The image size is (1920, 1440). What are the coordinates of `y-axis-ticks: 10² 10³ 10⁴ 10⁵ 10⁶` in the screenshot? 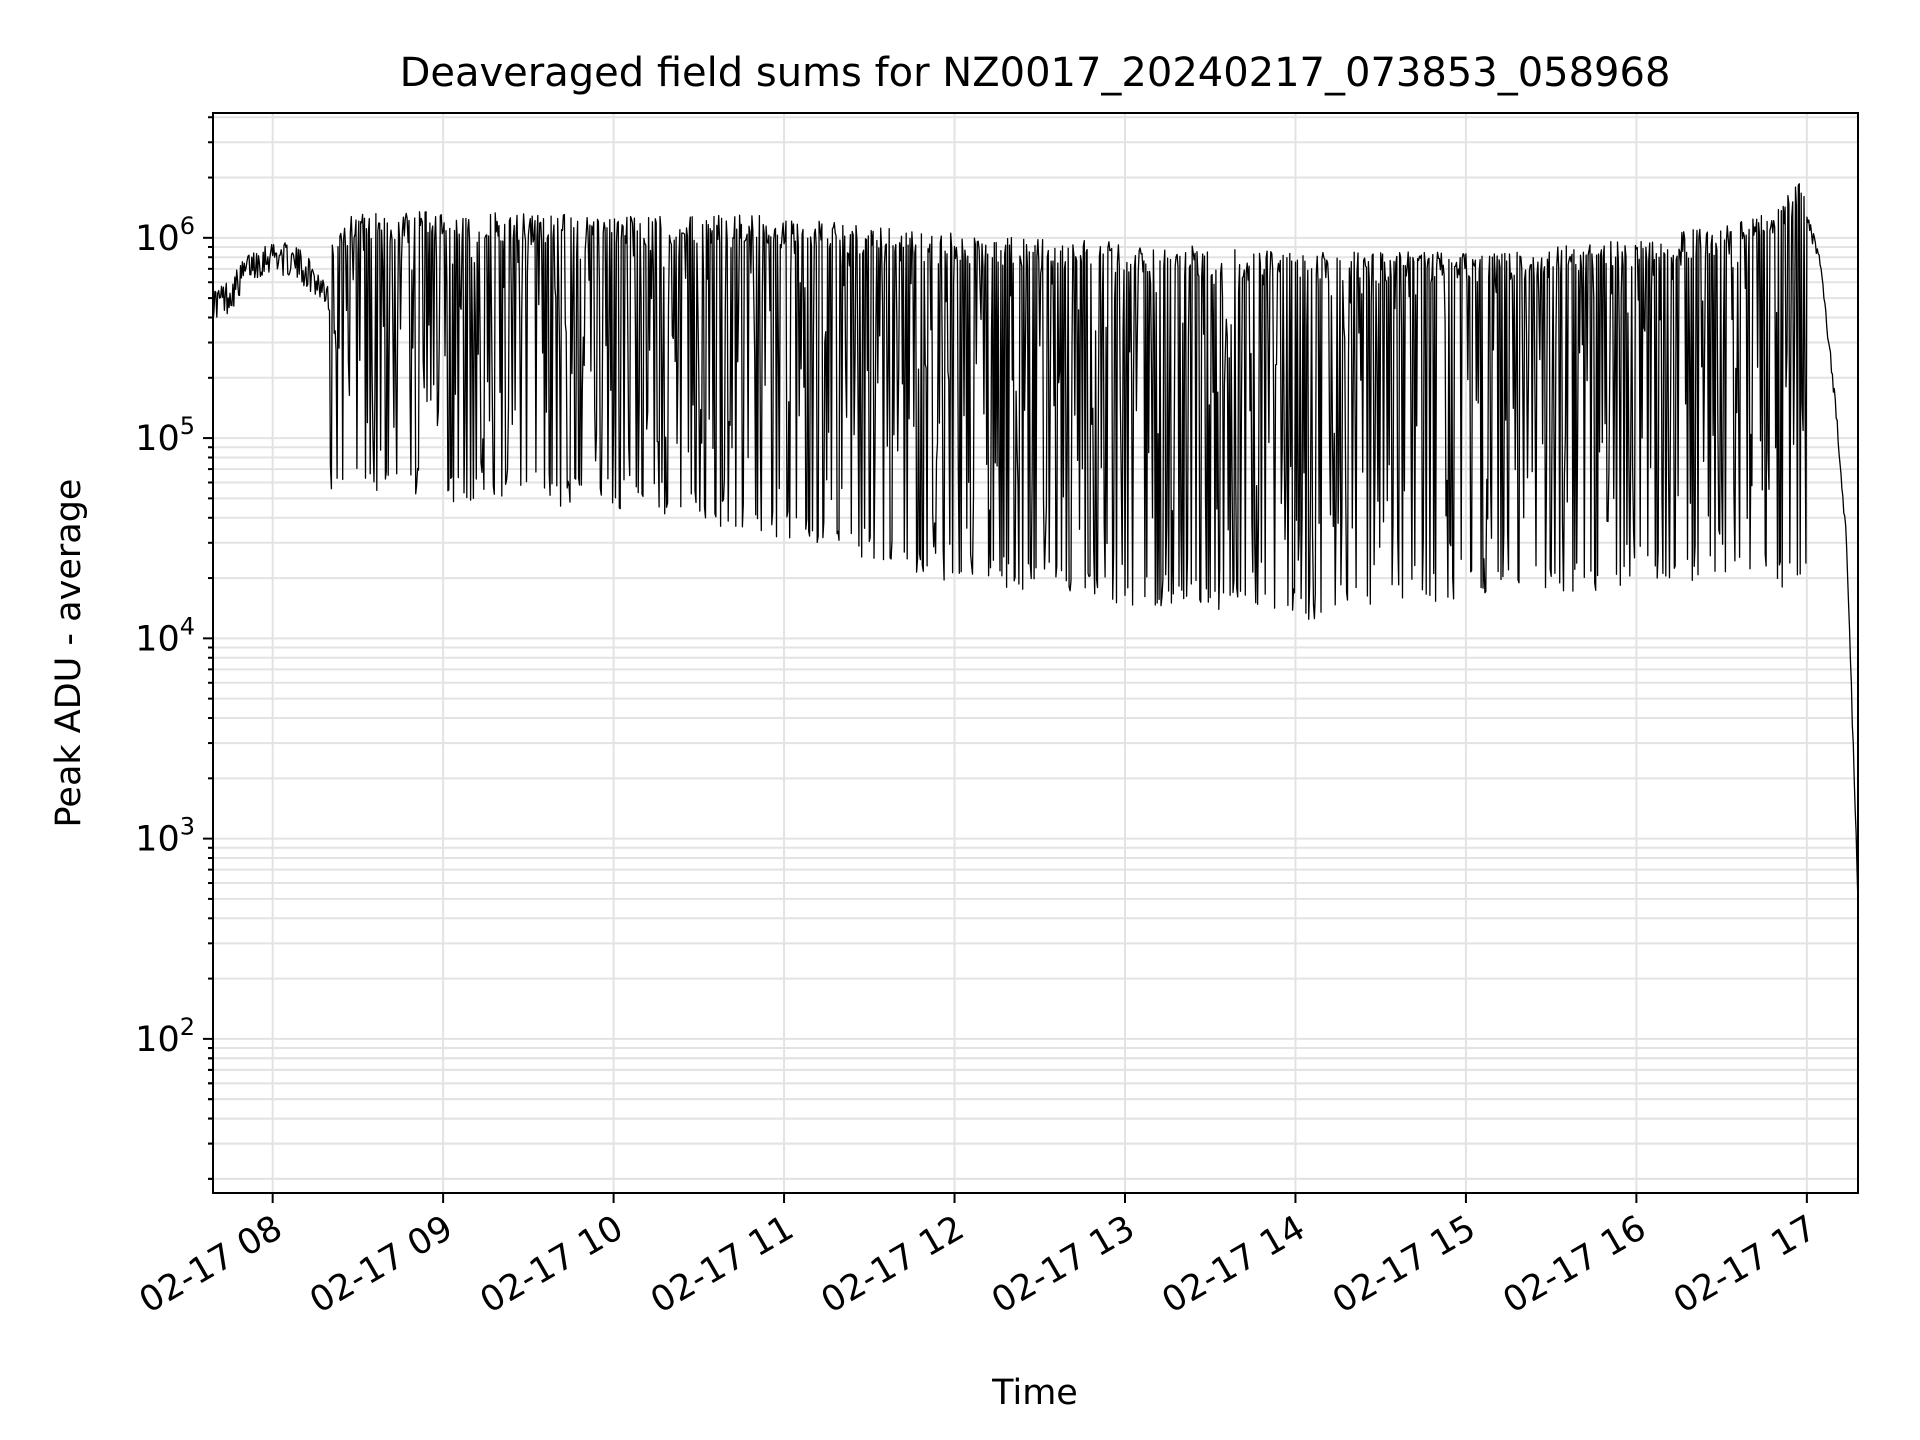 It's located at (174, 648).